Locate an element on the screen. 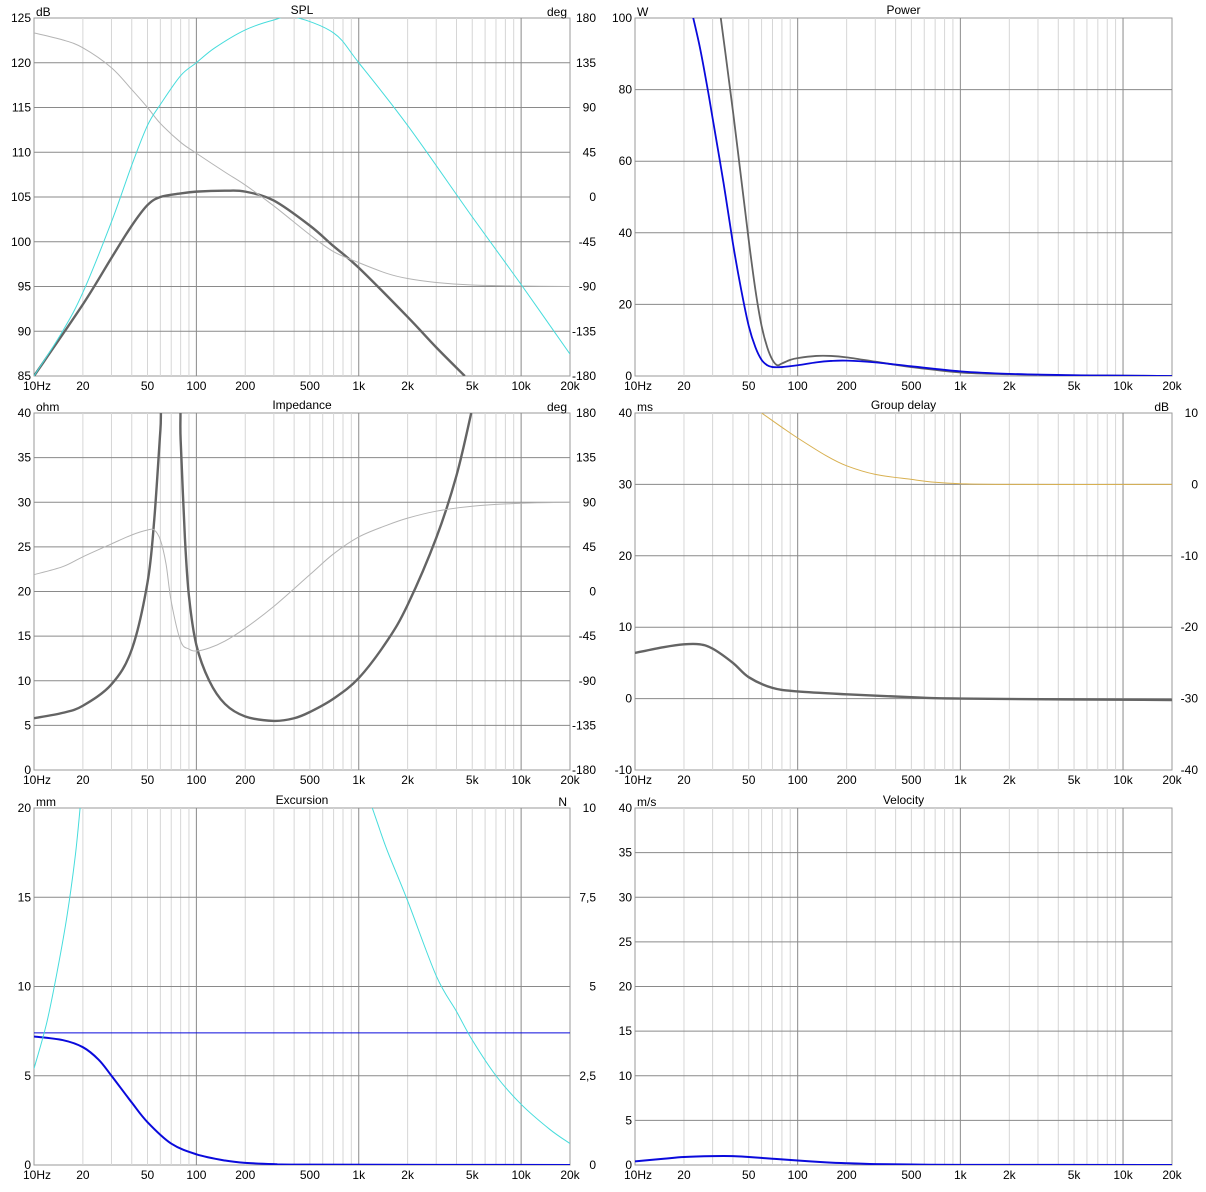  velocity-y-tick-label: 35 is located at coordinates (626, 853).